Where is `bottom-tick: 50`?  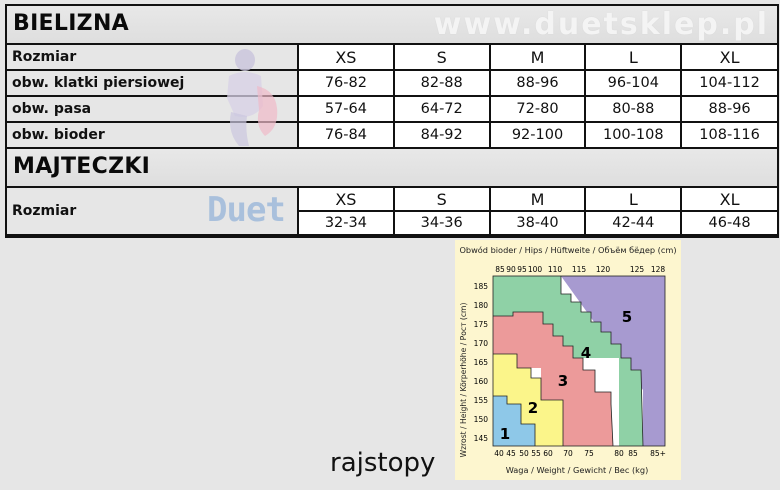
bottom-tick: 50 is located at coordinates (524, 453).